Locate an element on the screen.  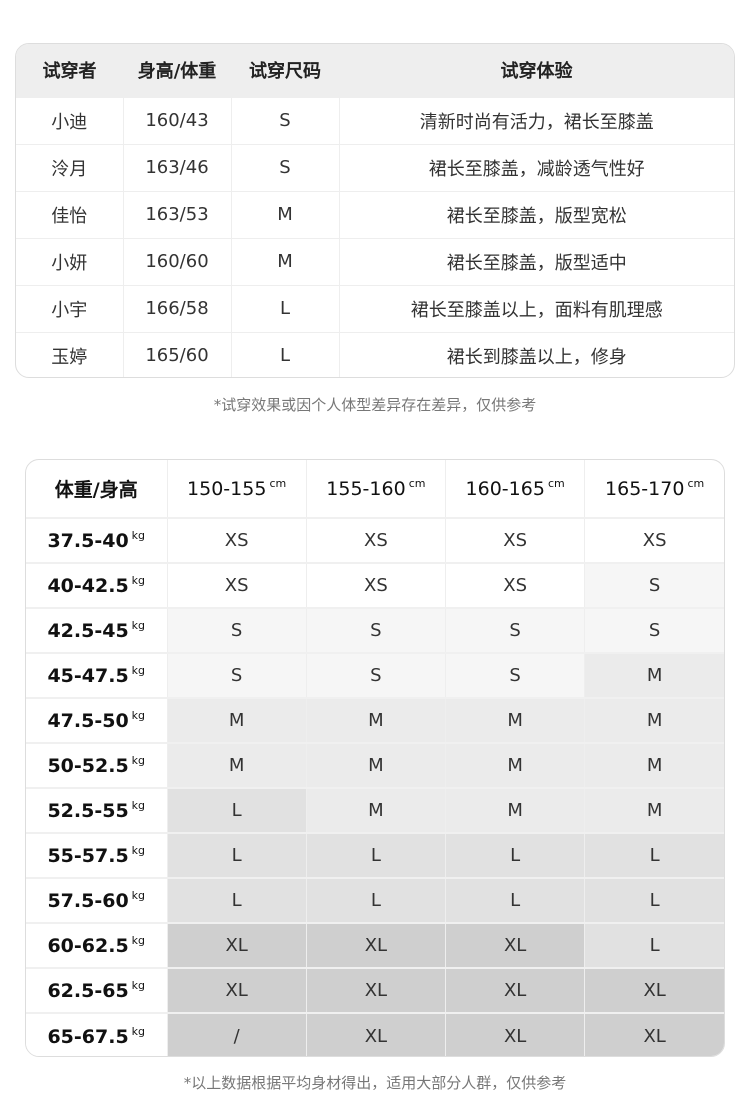
height-range: 160-165 is located at coordinates (505, 489).